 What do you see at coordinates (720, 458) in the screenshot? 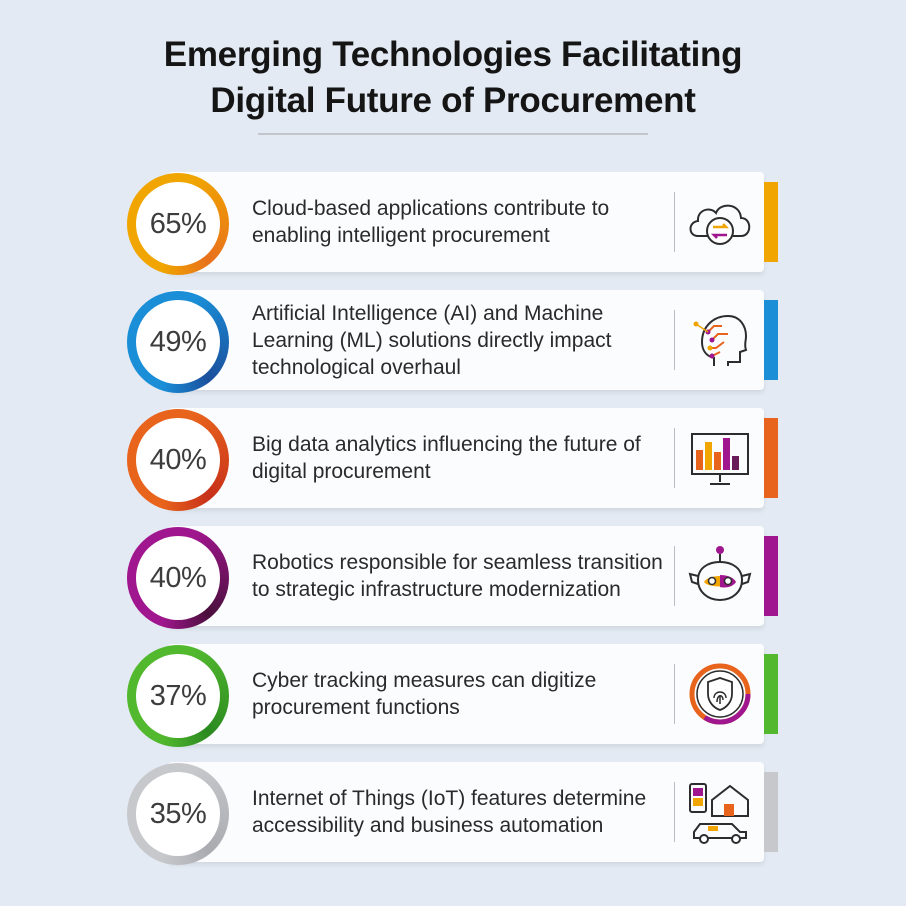
I see `analytics-monitor-icon` at bounding box center [720, 458].